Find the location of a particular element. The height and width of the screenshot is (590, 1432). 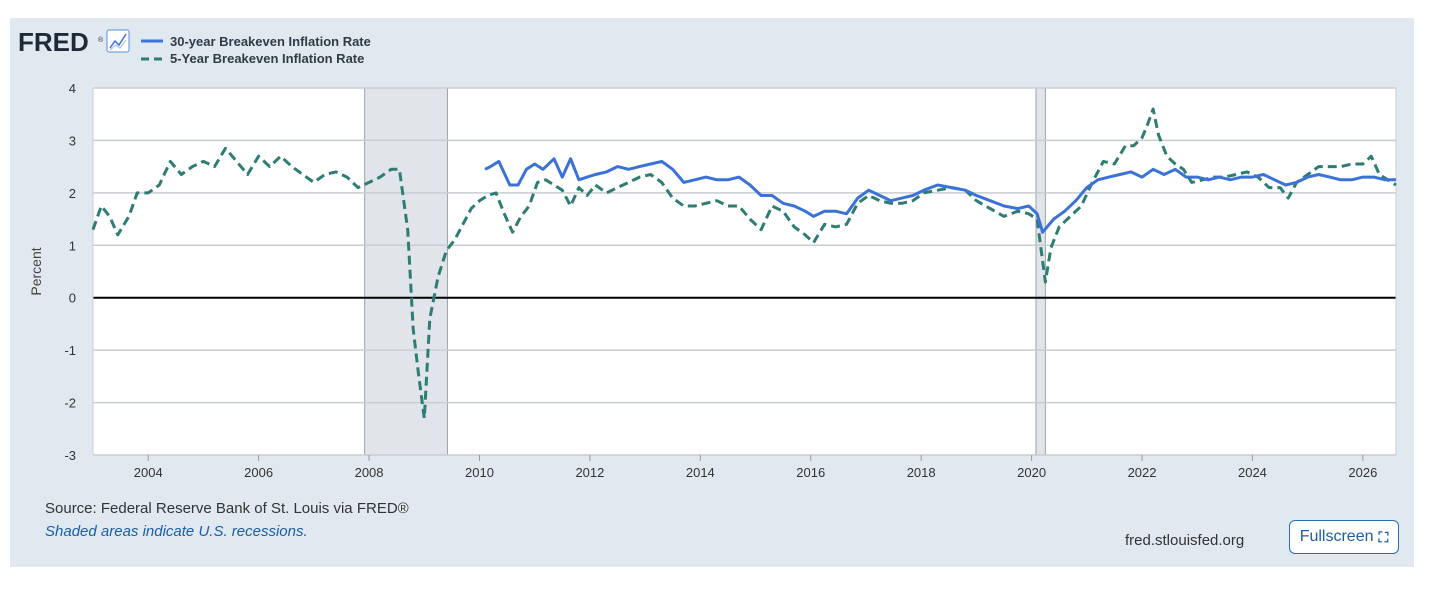

y-tick-label: -3 is located at coordinates (70, 455).